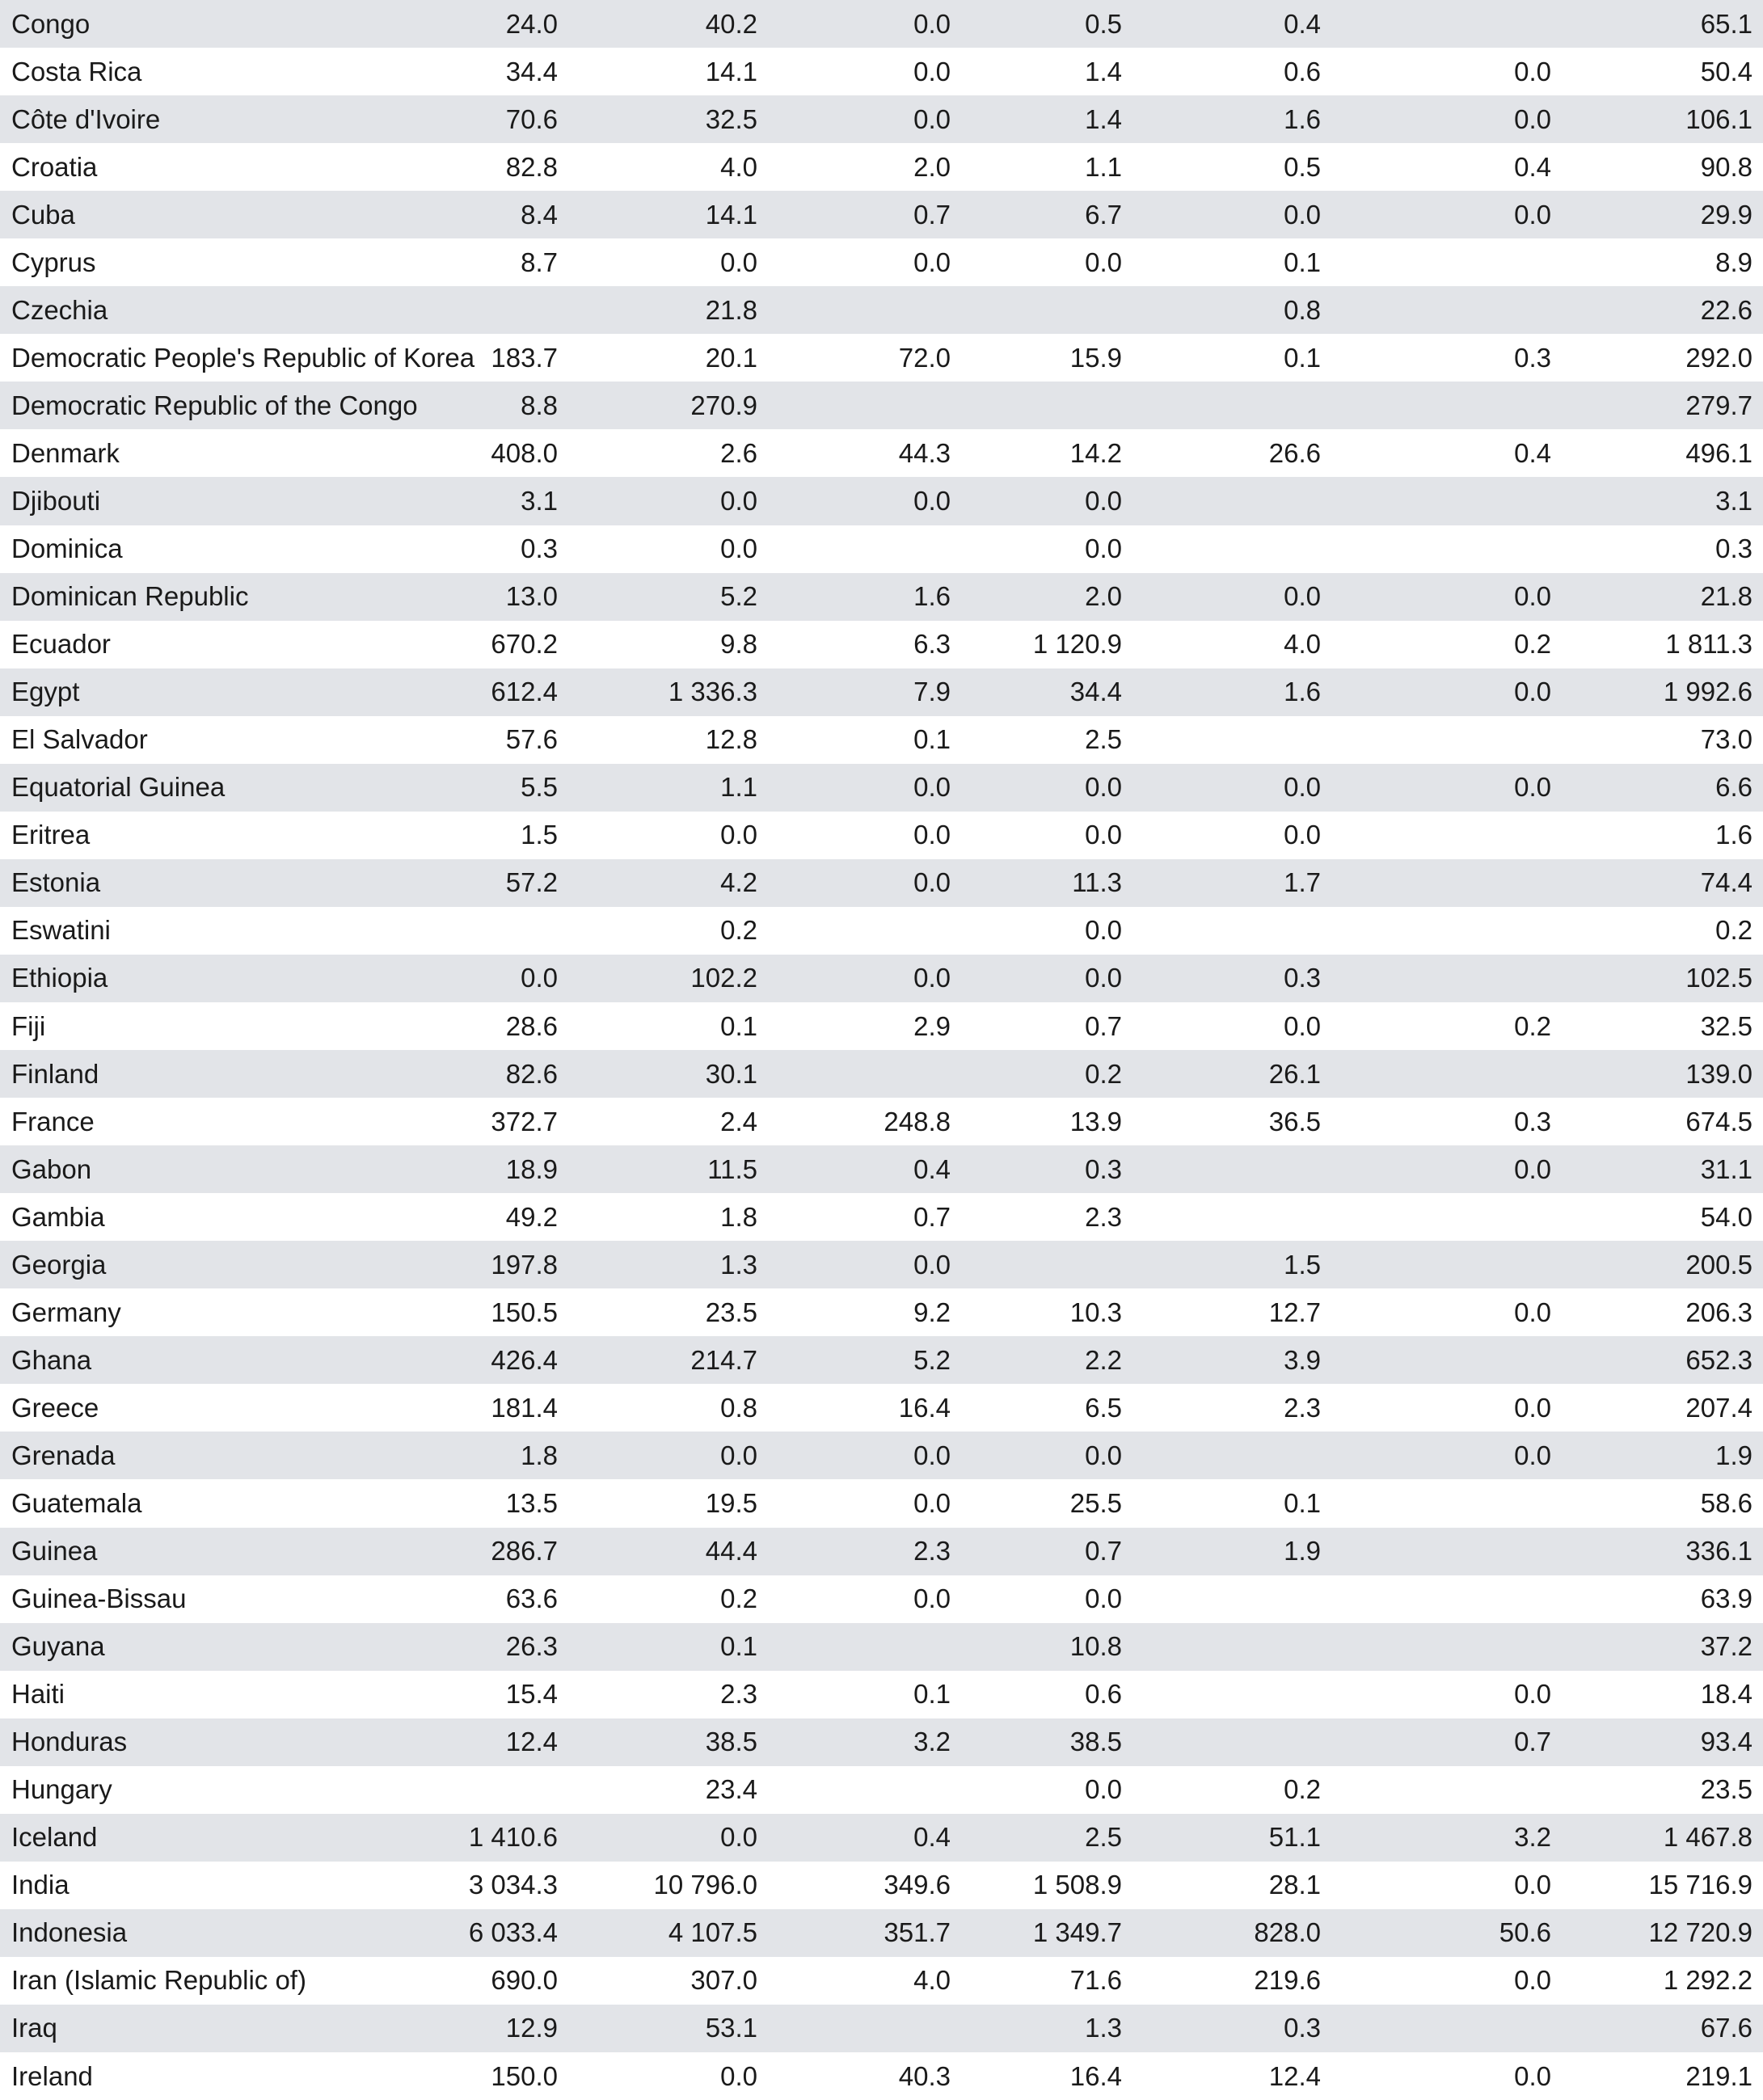  What do you see at coordinates (59, 309) in the screenshot?
I see `country-cell: Czechia` at bounding box center [59, 309].